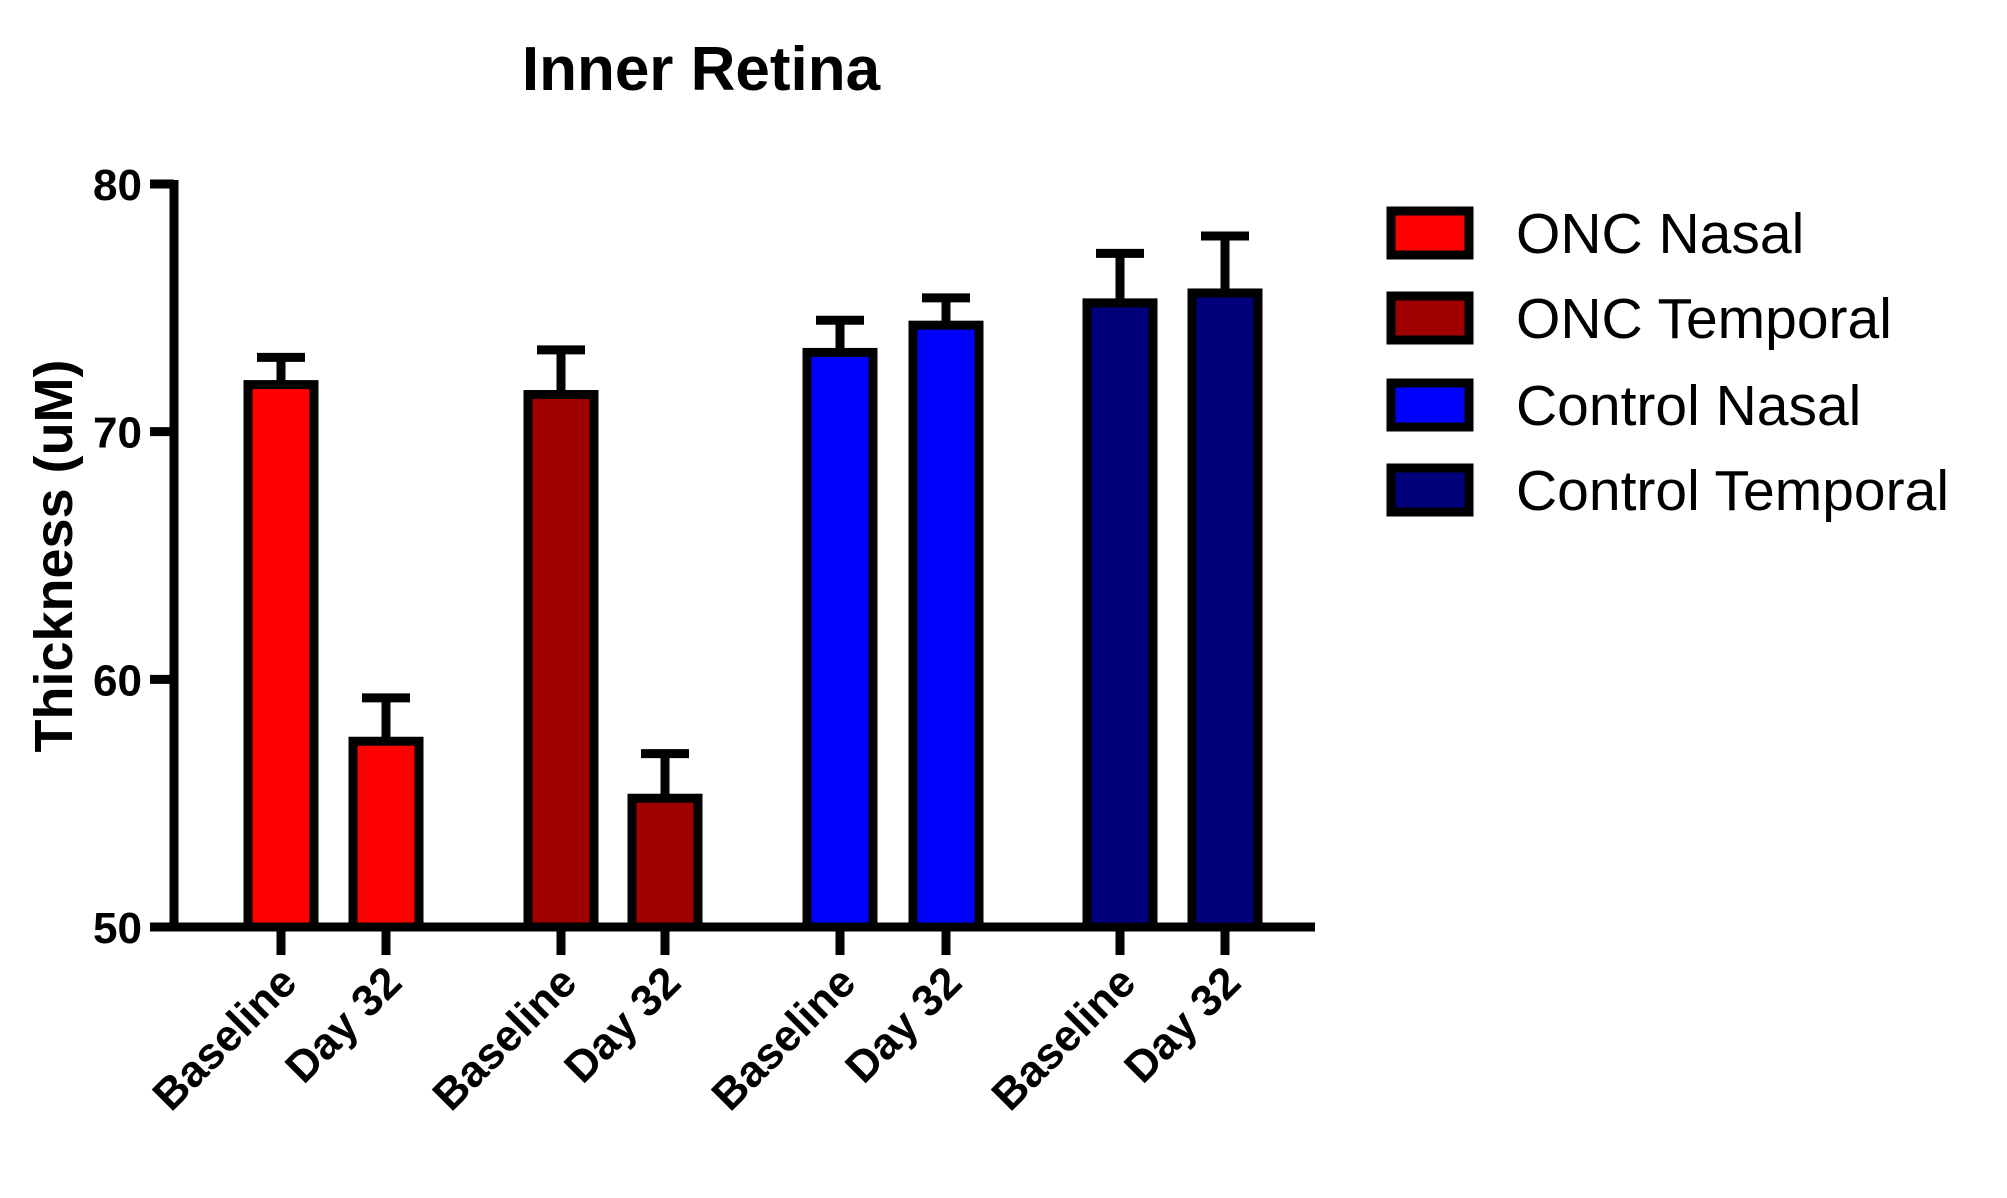  What do you see at coordinates (1704, 319) in the screenshot?
I see `legend-label: ONC Temporal` at bounding box center [1704, 319].